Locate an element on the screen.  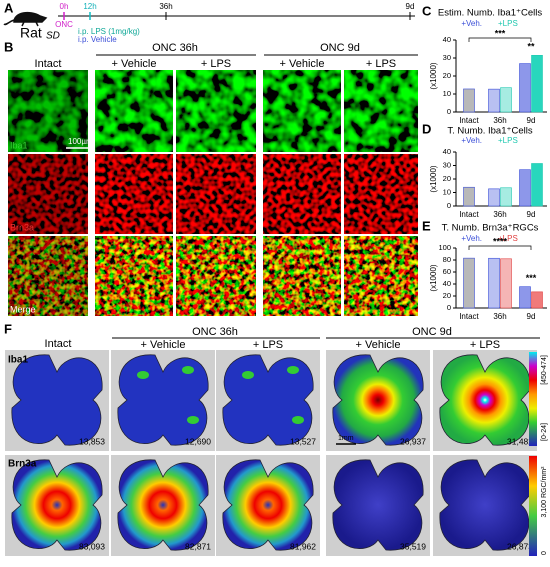
time-label: 0h is located at coordinates (64, 6).